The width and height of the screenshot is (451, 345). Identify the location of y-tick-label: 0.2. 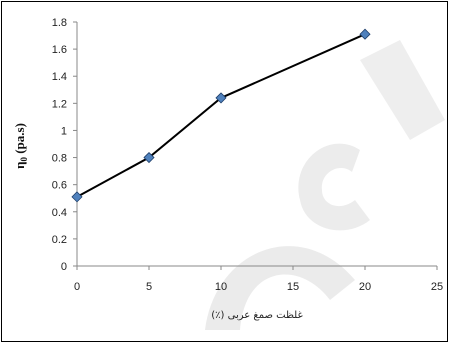
(59, 240).